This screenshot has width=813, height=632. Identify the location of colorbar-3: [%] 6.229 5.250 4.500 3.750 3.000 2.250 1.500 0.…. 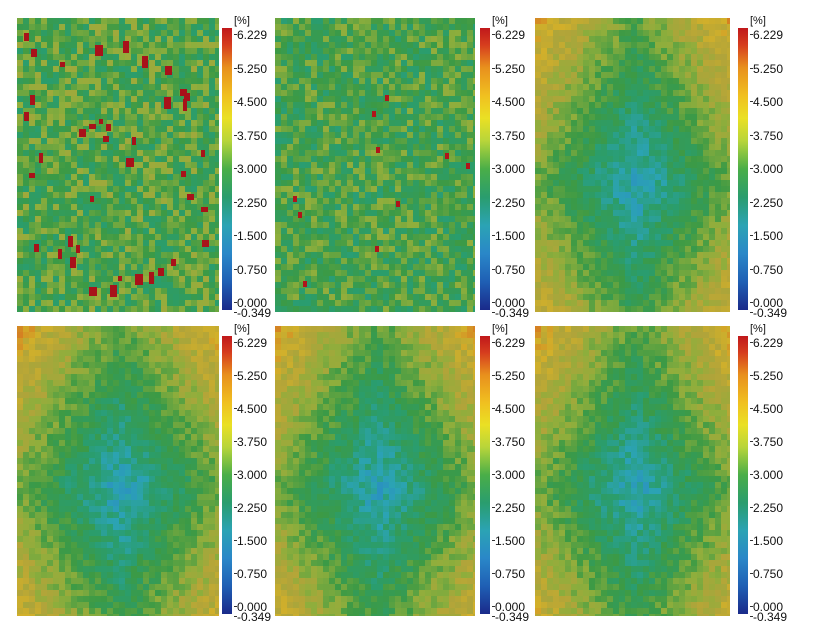
(762, 167).